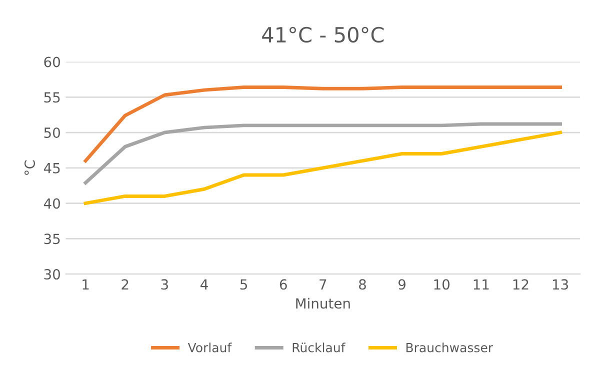  I want to click on x-tick-label: 5, so click(244, 284).